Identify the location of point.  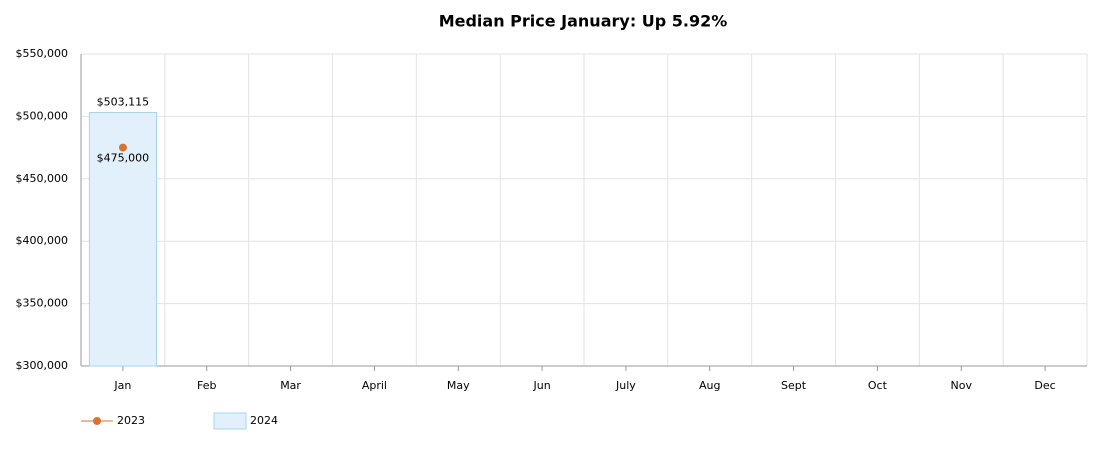
(122, 147).